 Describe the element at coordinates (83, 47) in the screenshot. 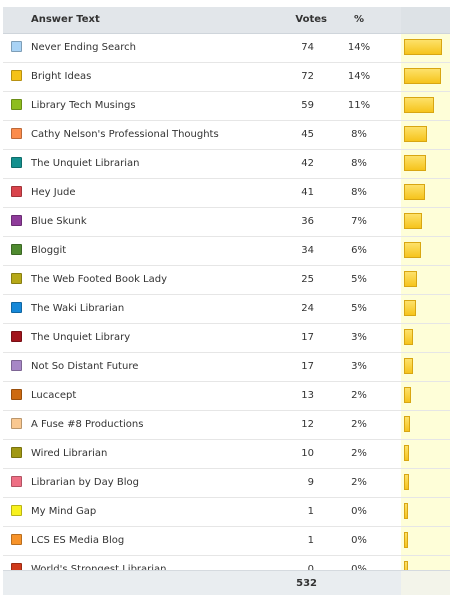

I see `answer-text: Never Ending Search` at that location.